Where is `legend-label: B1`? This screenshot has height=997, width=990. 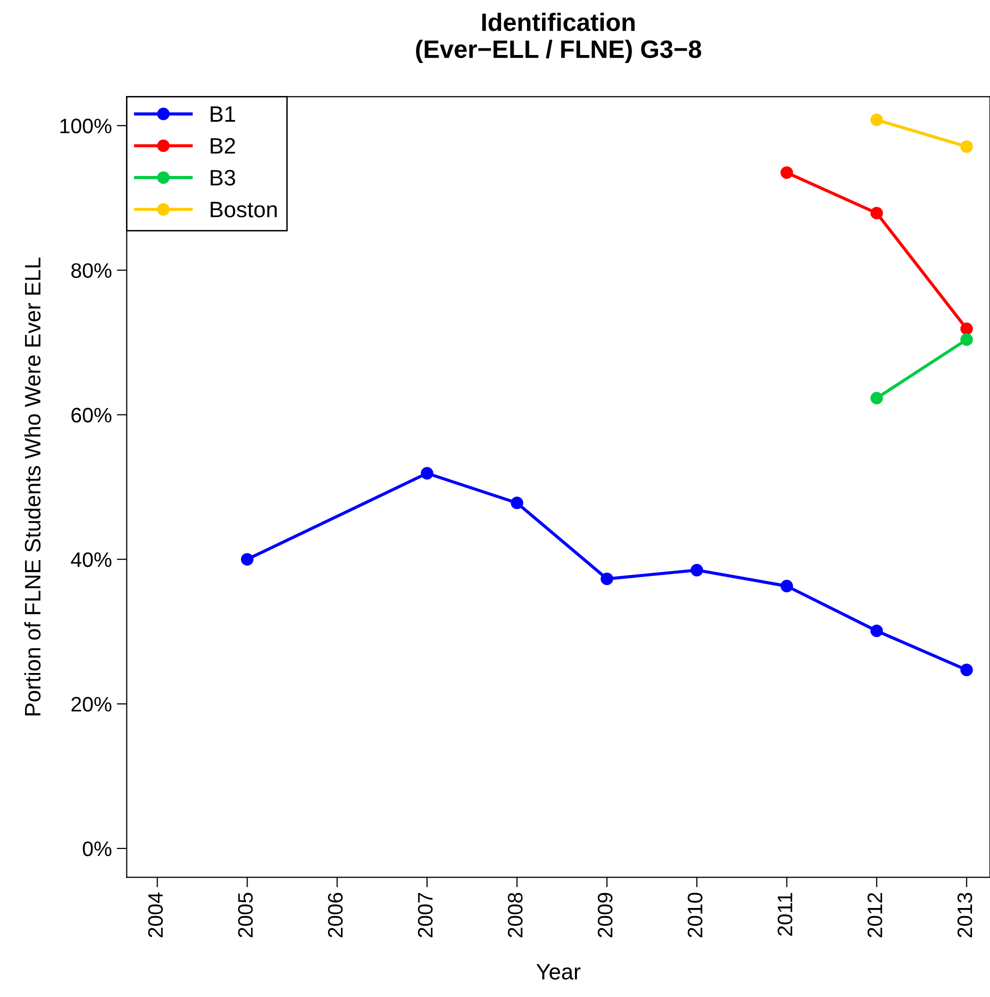 legend-label: B1 is located at coordinates (223, 114).